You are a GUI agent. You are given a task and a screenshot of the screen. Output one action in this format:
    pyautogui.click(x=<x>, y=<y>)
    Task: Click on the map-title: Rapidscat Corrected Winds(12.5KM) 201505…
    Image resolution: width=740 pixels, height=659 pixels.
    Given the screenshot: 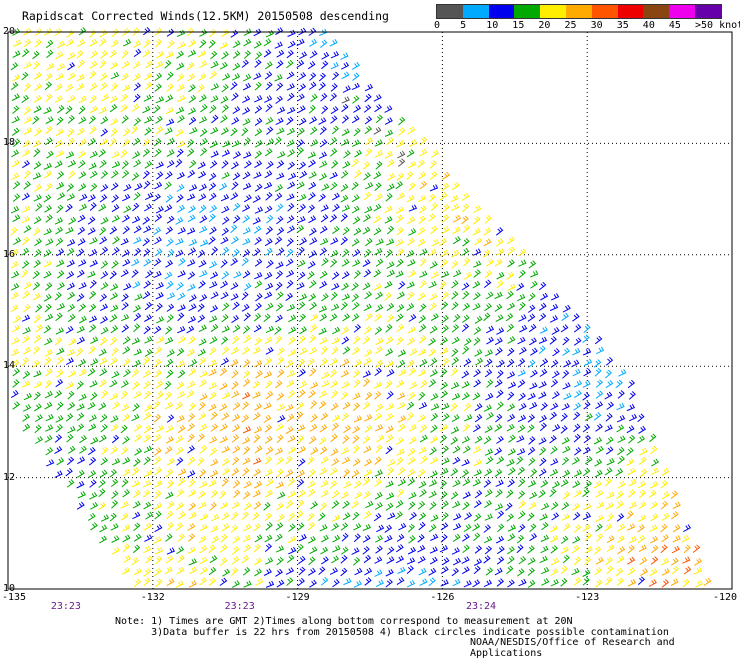 What is the action you would take?
    pyautogui.click(x=205, y=16)
    